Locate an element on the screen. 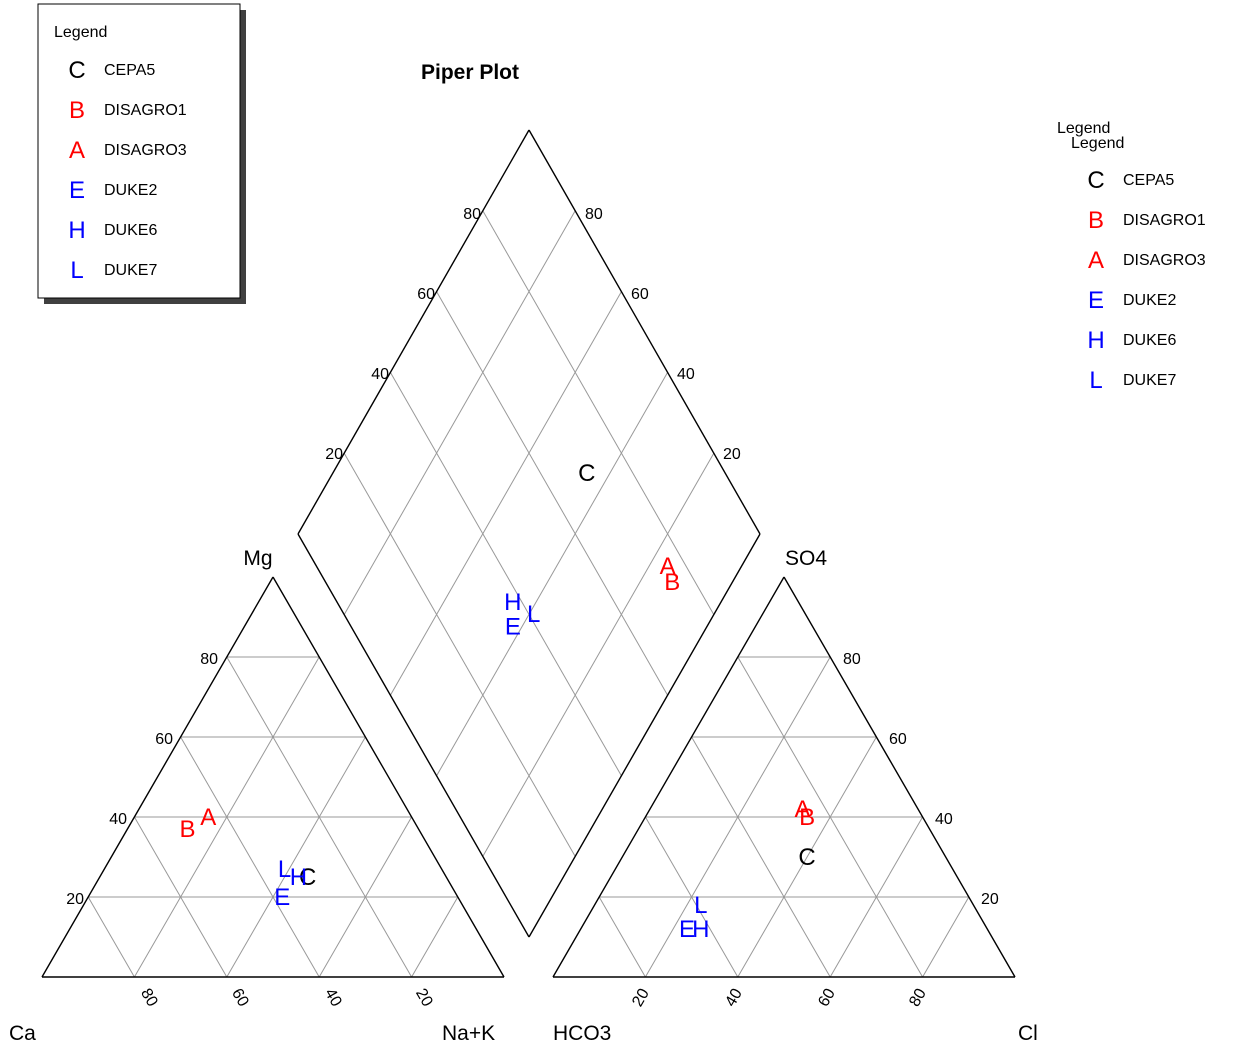 The image size is (1239, 1049). legend-frame is located at coordinates (139, 151).